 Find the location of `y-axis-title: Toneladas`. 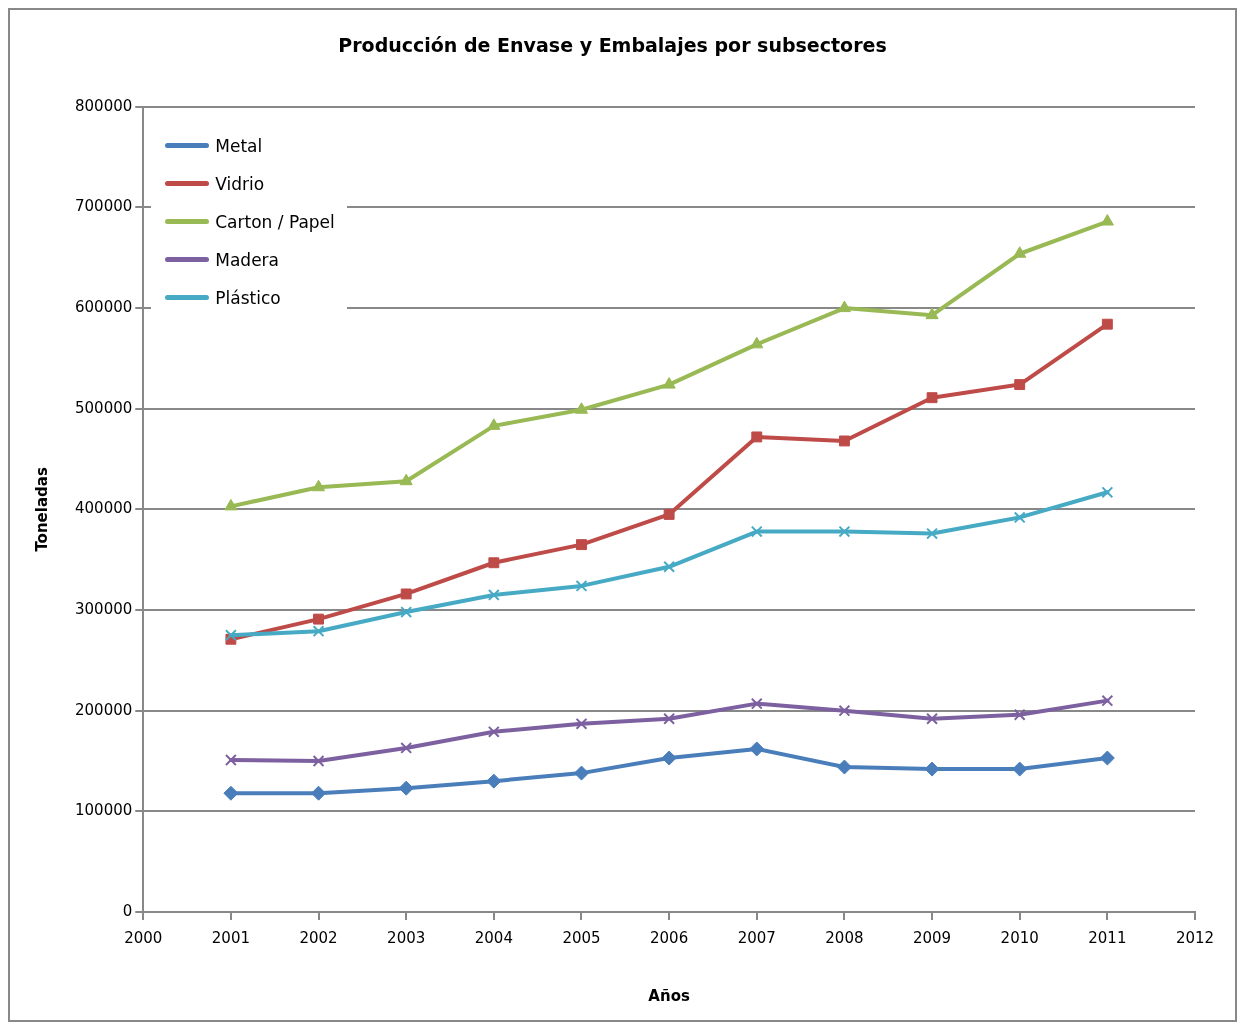

y-axis-title: Toneladas is located at coordinates (41, 509).